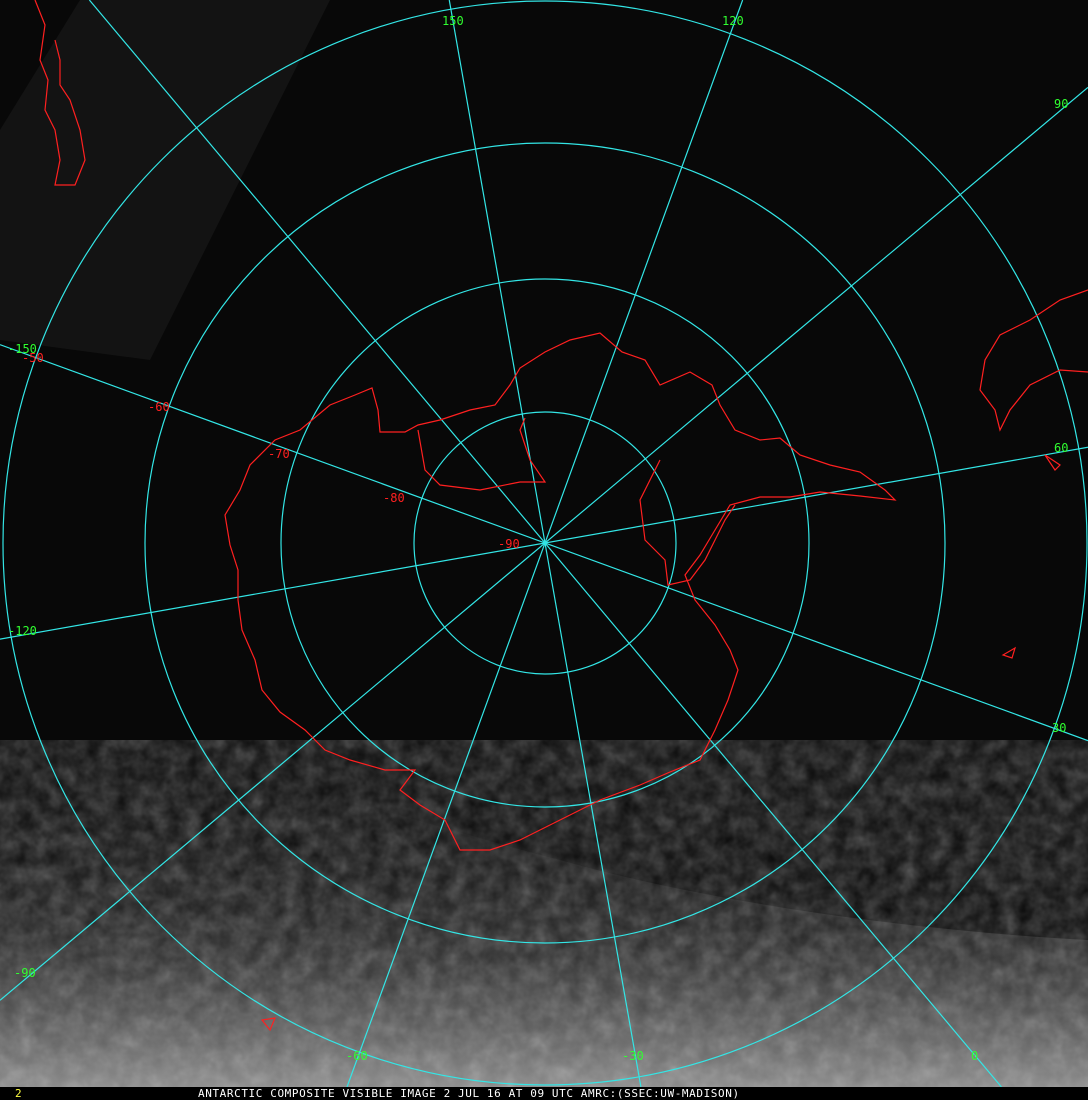 This screenshot has width=1088, height=1100. Describe the element at coordinates (1061, 104) in the screenshot. I see `lon-label: 90` at that location.